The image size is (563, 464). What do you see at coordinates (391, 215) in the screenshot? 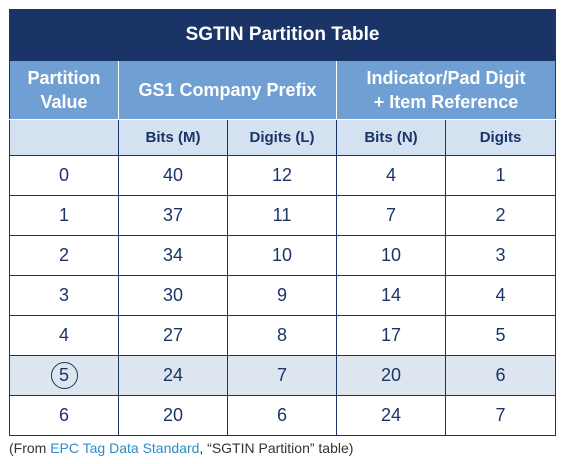
I see `bits-n-cell: 7` at bounding box center [391, 215].